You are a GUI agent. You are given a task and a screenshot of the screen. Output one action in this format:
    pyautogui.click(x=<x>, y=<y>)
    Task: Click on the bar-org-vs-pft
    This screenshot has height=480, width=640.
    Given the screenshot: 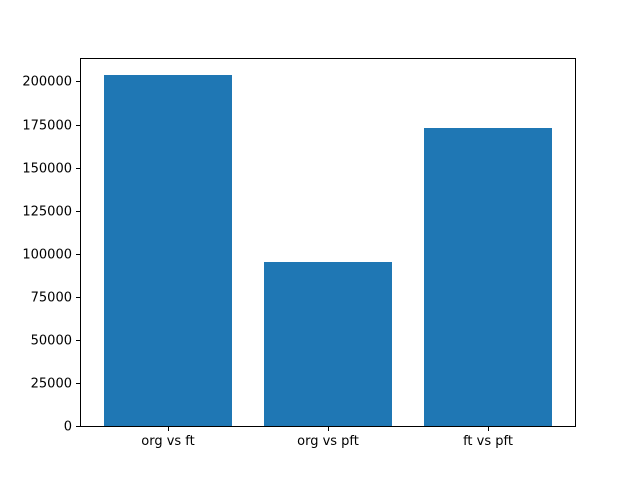 What is the action you would take?
    pyautogui.click(x=328, y=344)
    